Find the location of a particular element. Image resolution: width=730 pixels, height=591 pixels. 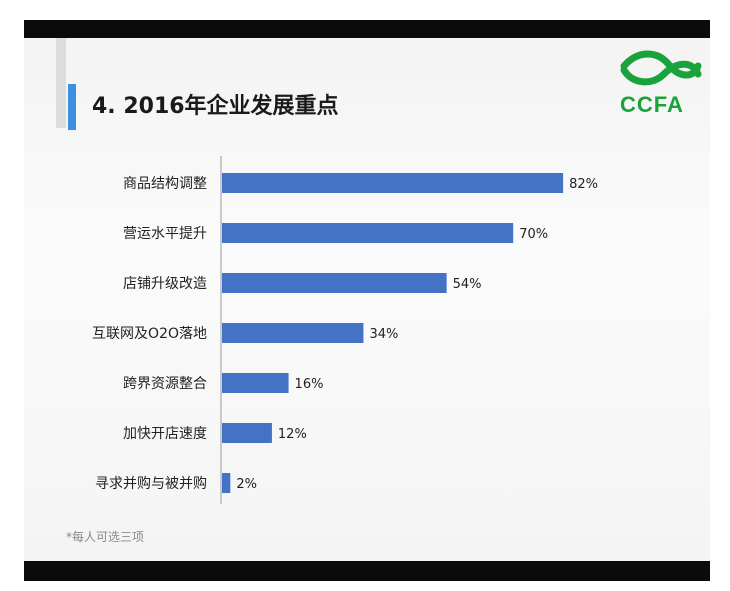

value-label: 70% is located at coordinates (533, 234).